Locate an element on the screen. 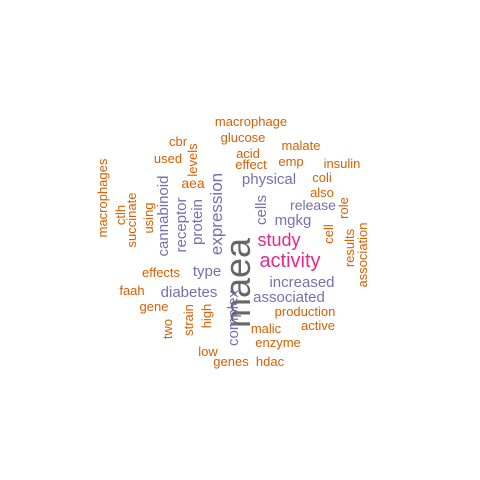 The image size is (480, 480). word-glucose: glucose is located at coordinates (243, 137).